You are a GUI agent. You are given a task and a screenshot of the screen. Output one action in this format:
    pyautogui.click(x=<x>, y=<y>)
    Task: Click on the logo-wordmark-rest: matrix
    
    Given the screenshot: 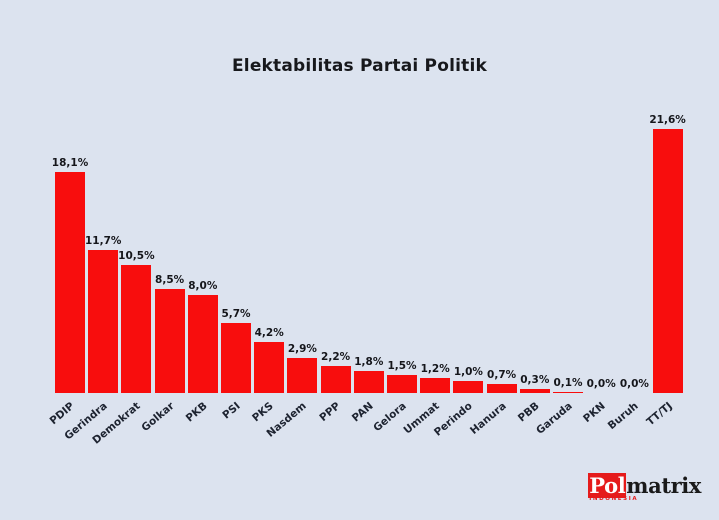 What is the action you would take?
    pyautogui.click(x=663, y=485)
    